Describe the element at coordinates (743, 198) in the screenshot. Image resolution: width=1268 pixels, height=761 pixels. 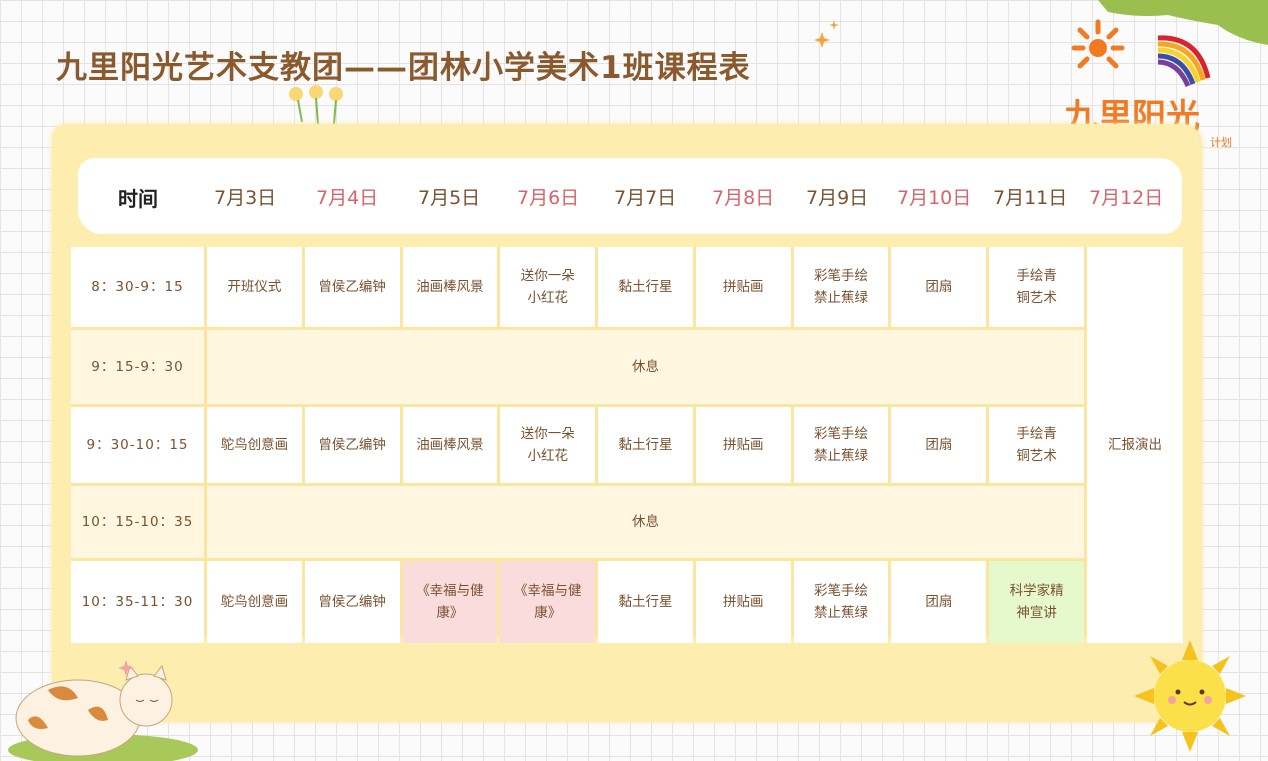
I see `header-date: 7月8日` at that location.